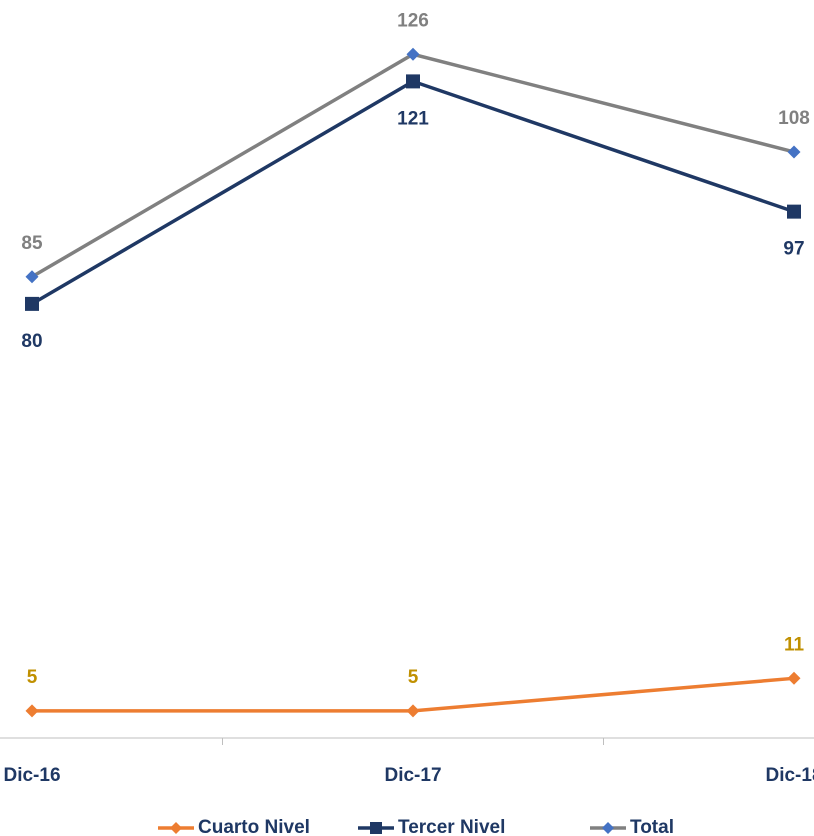  Describe the element at coordinates (32, 243) in the screenshot. I see `data-label: 85` at that location.